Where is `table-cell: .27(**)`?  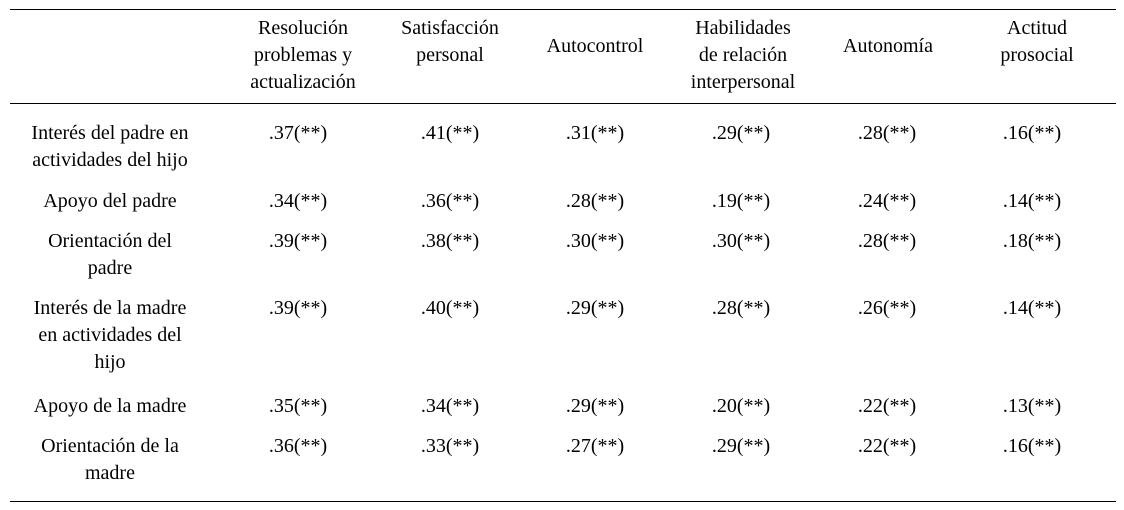 table-cell: .27(**) is located at coordinates (595, 446).